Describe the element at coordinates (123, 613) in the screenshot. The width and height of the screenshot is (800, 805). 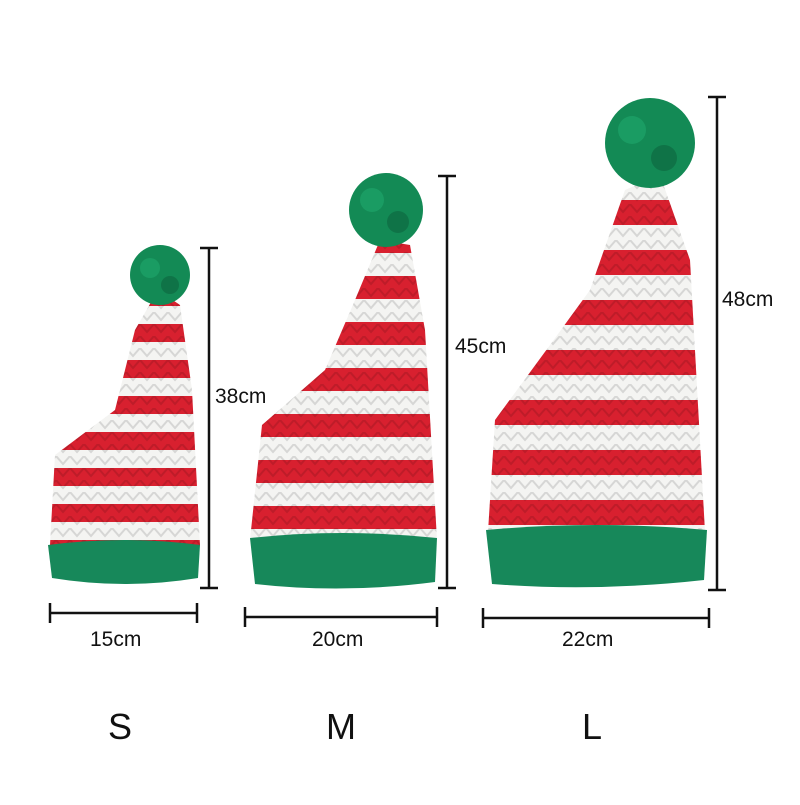
I see `width-line-small` at that location.